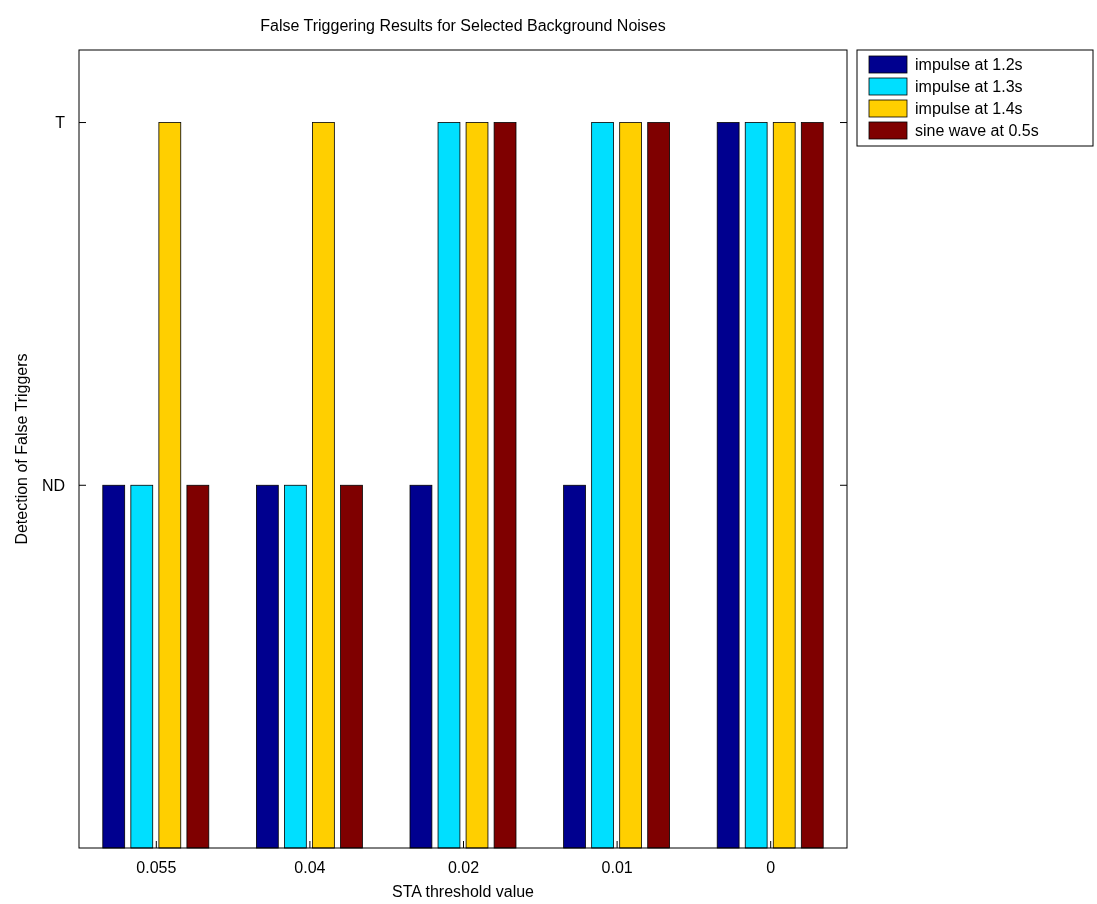 The height and width of the screenshot is (904, 1097). Describe the element at coordinates (156, 868) in the screenshot. I see `x-tick-label: 0.055` at that location.